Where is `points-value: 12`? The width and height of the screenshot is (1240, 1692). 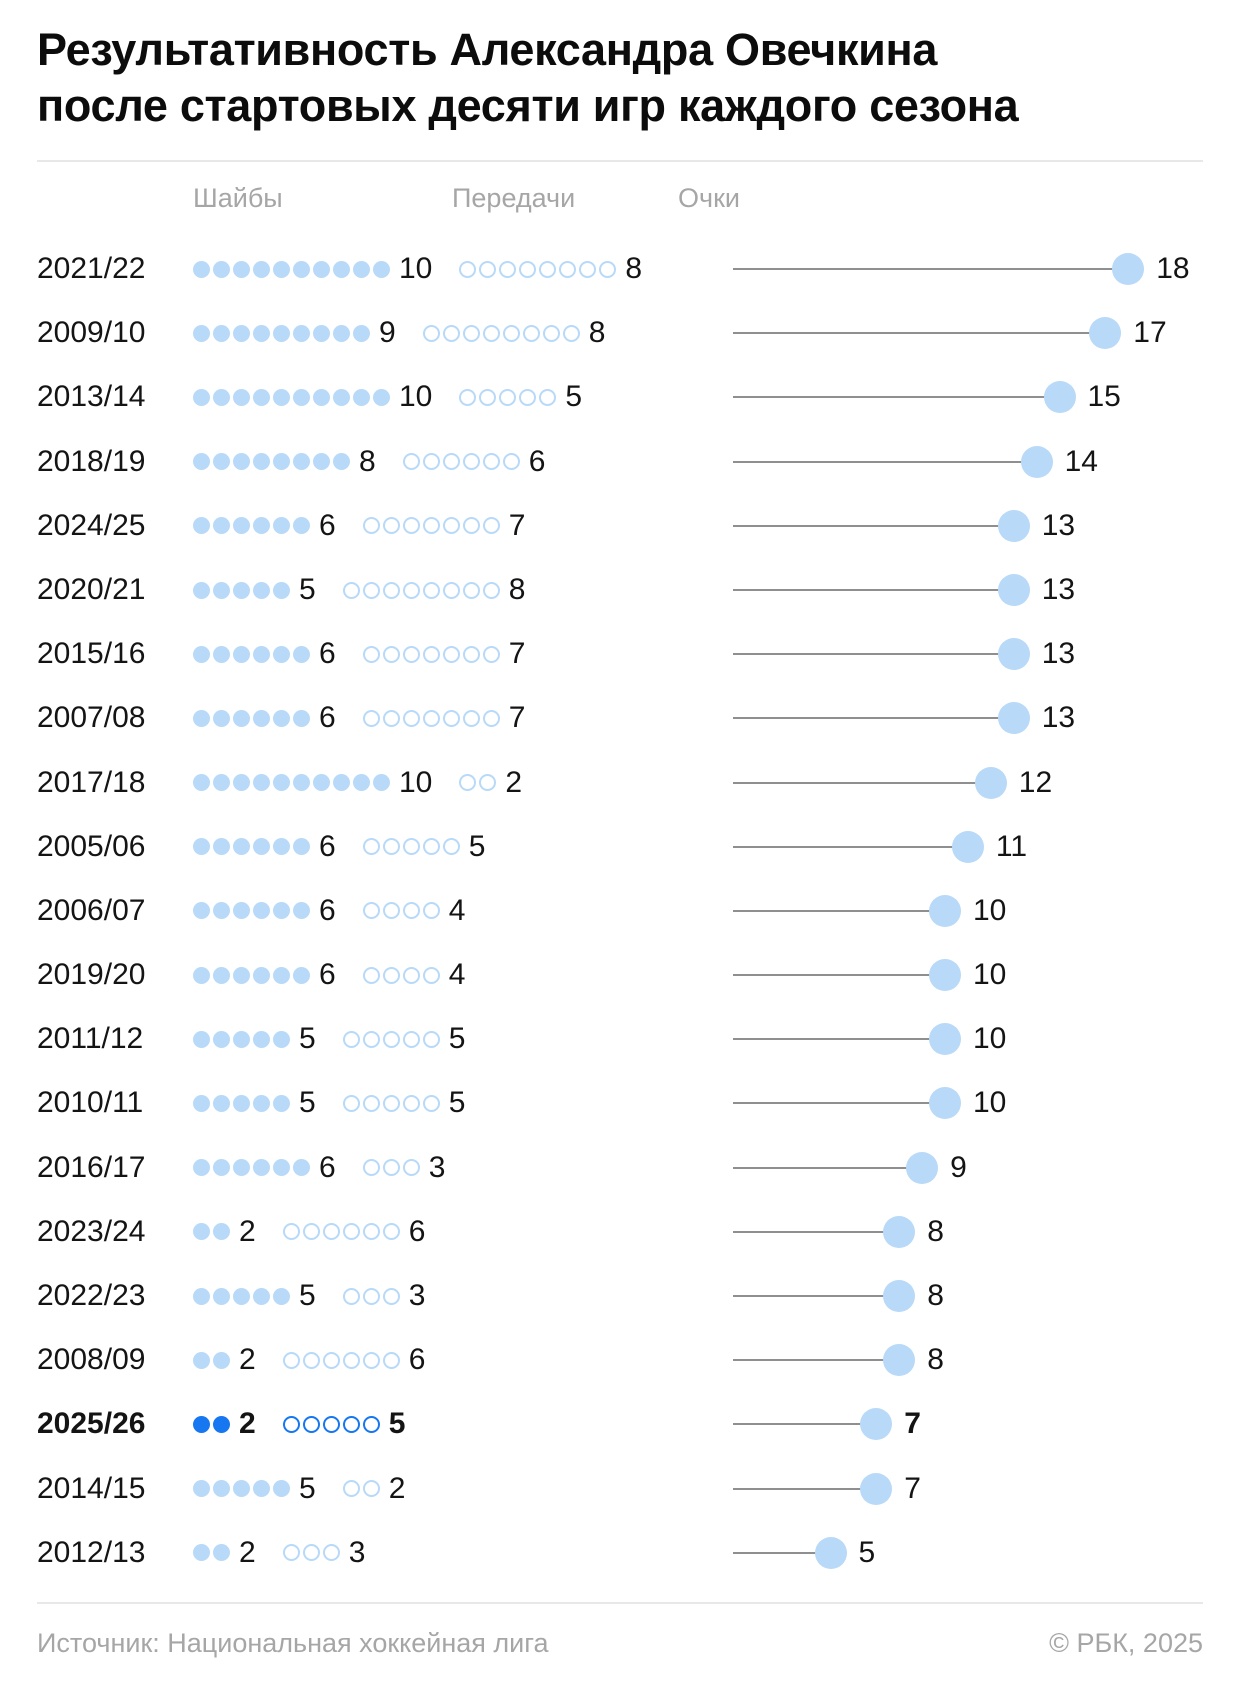
points-value: 12 is located at coordinates (1035, 782).